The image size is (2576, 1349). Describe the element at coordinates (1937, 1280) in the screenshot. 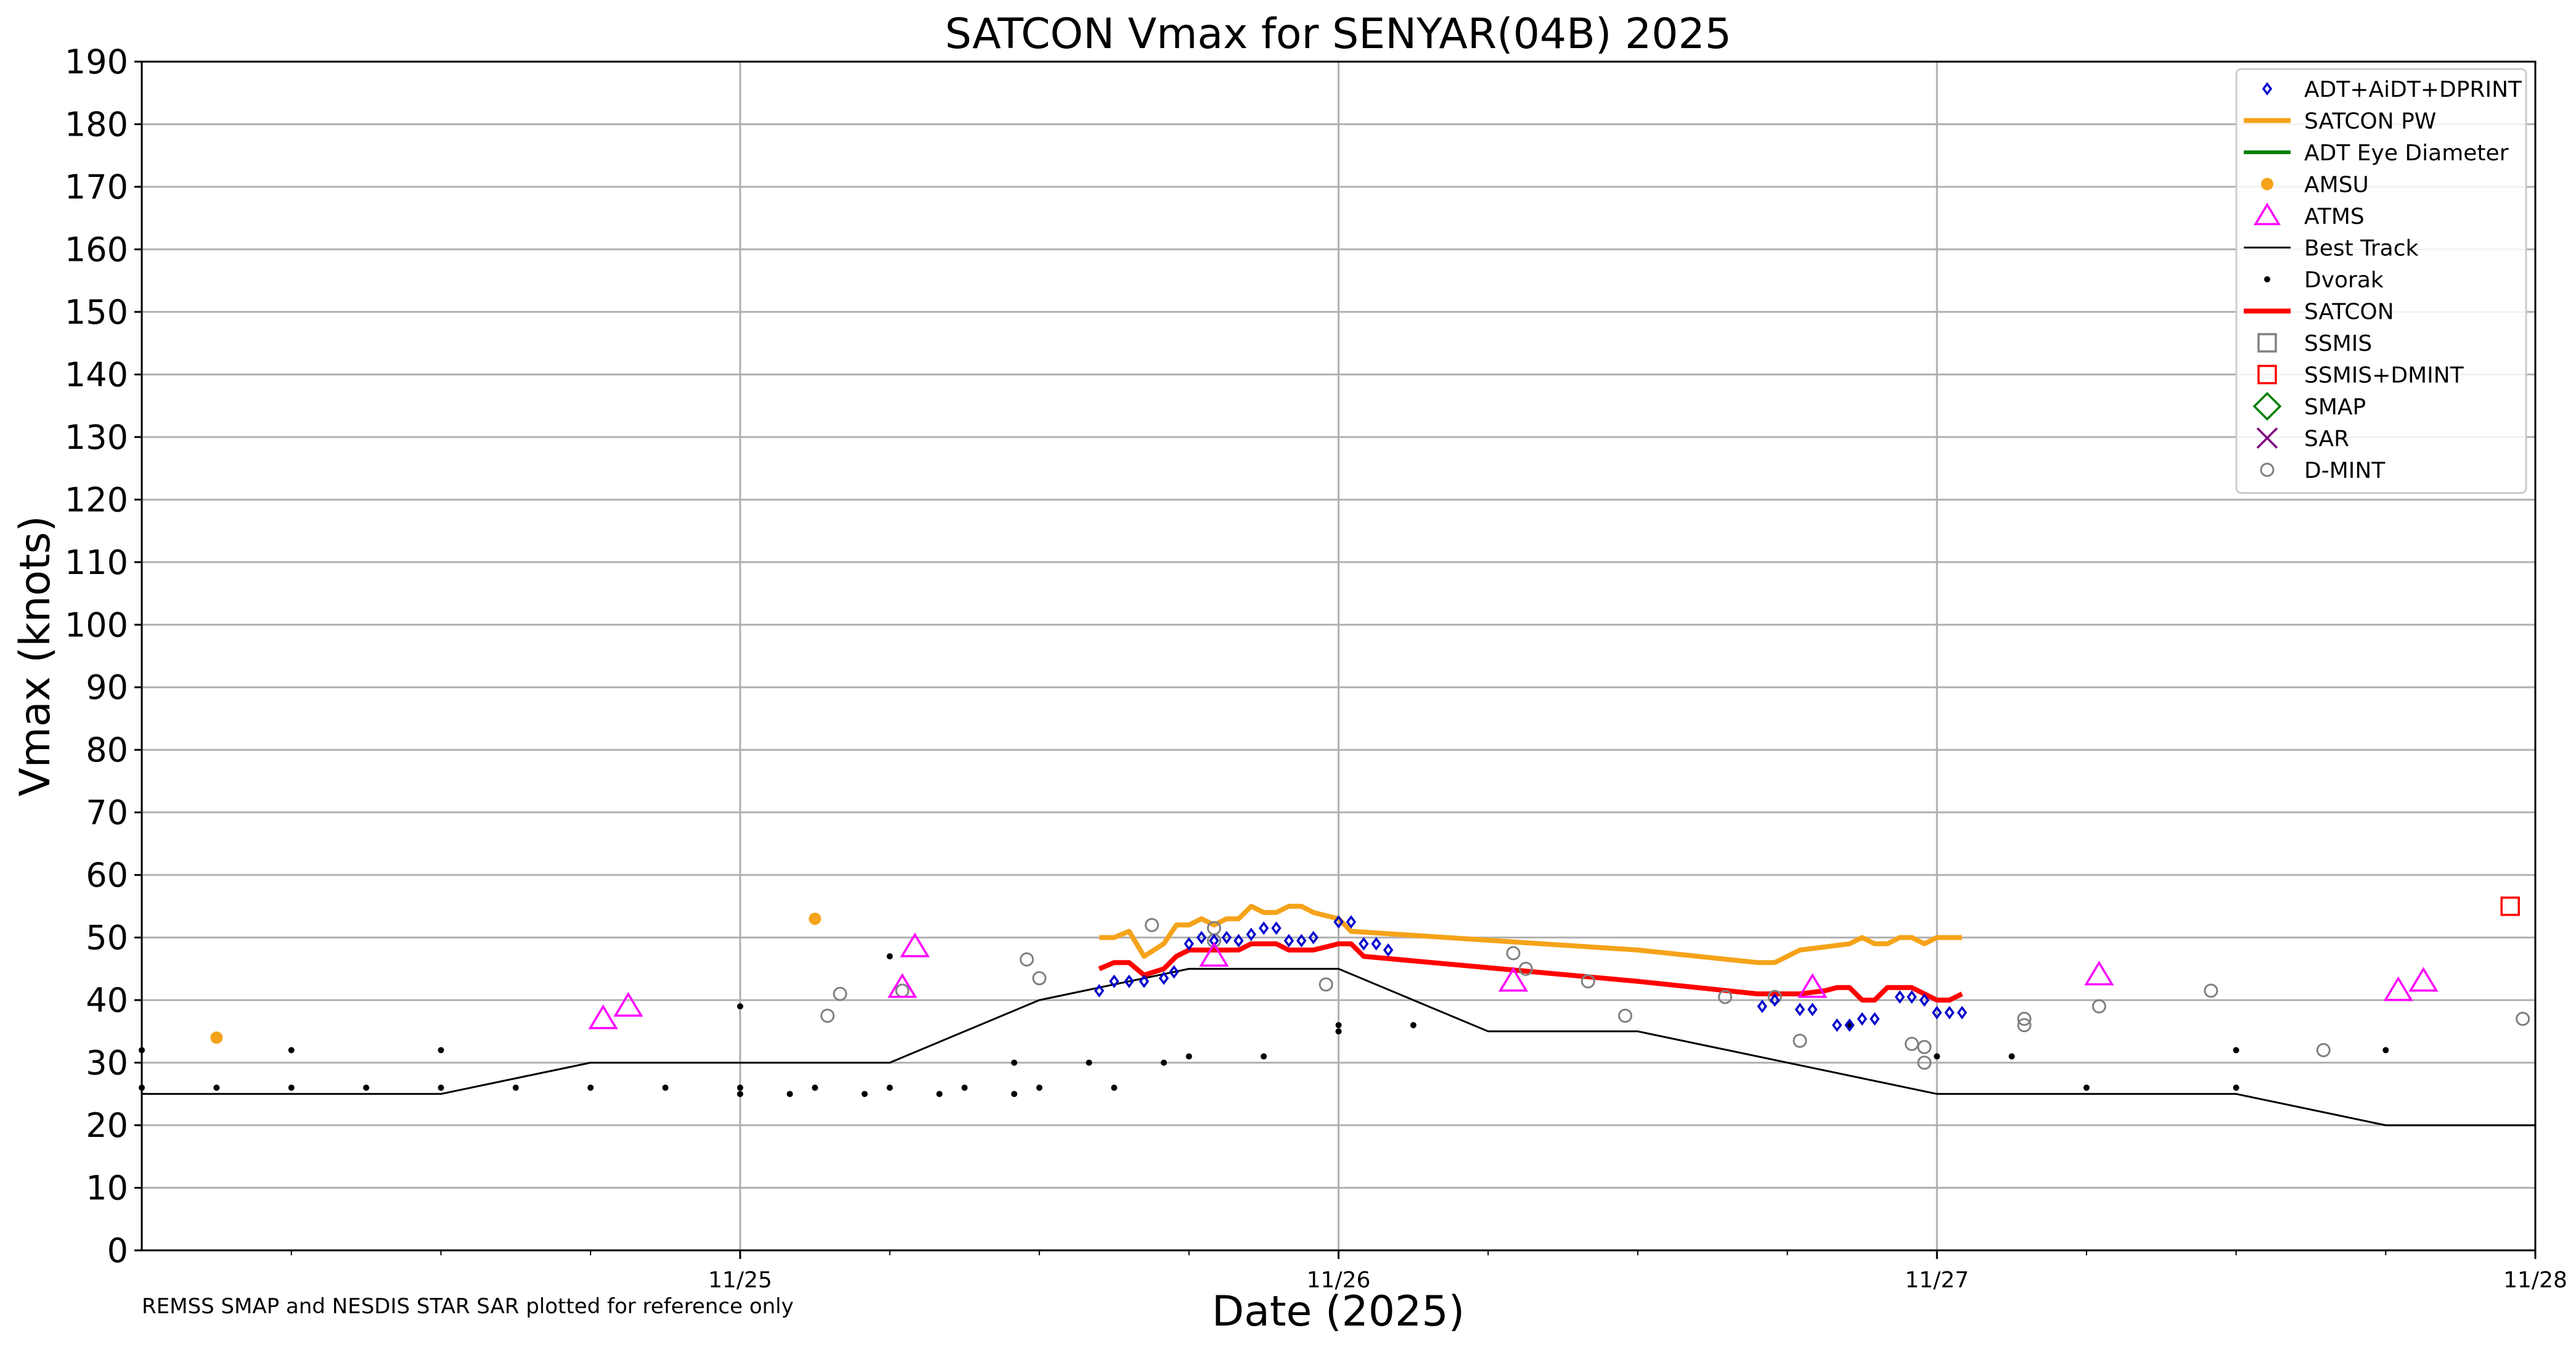

I see `x-tick-label: 11/27` at that location.